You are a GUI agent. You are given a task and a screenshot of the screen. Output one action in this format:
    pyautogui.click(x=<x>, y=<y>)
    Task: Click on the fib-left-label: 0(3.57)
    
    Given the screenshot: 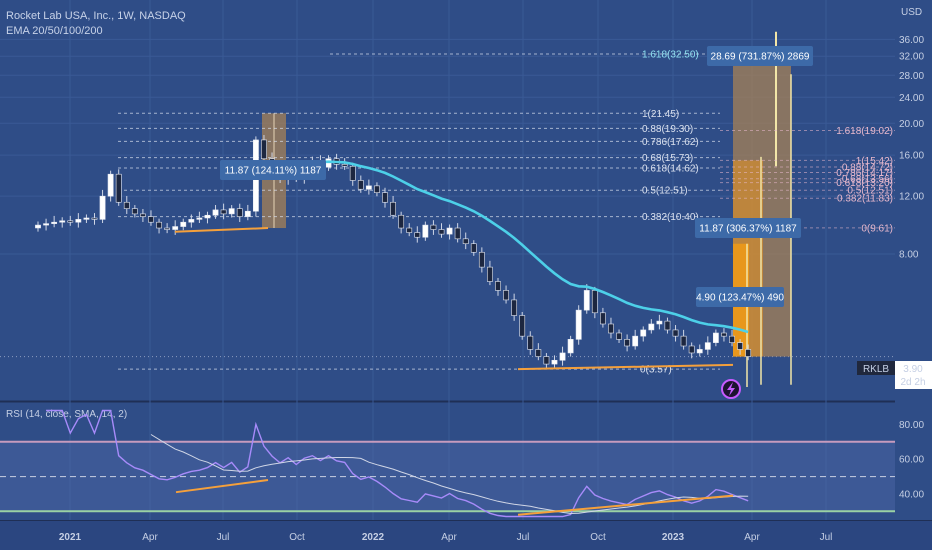 What is the action you would take?
    pyautogui.click(x=656, y=370)
    